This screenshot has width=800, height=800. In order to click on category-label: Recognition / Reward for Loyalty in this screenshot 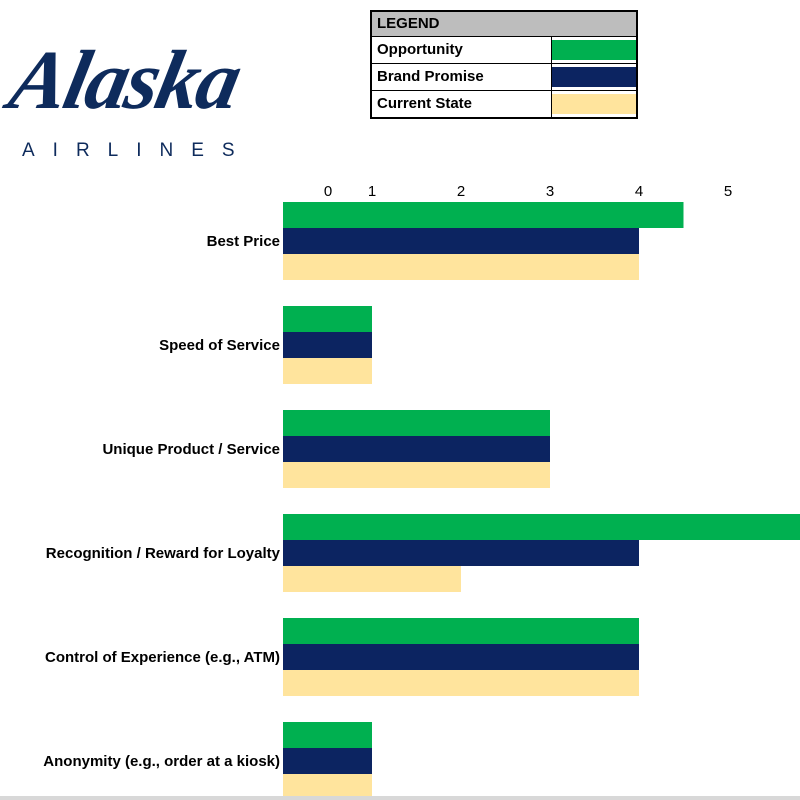, I will do `click(163, 553)`.